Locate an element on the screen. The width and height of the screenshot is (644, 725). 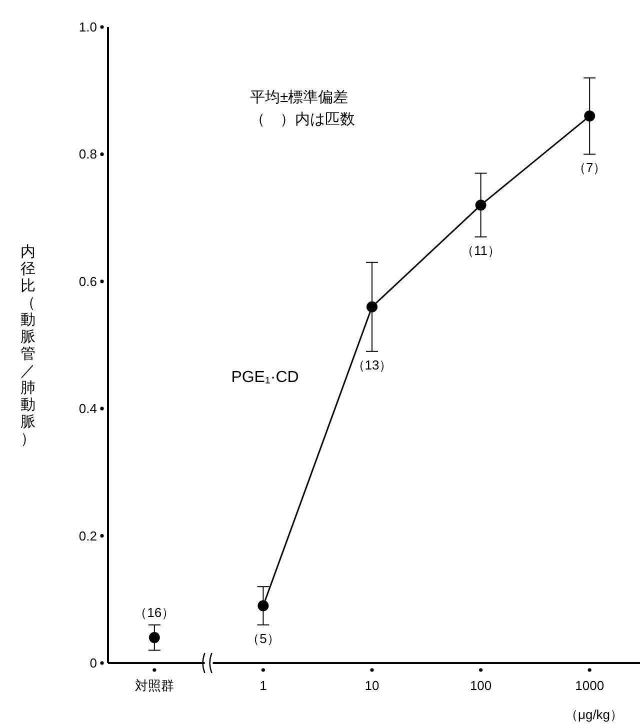
annotation: （ ）内は匹数 is located at coordinates (302, 119).